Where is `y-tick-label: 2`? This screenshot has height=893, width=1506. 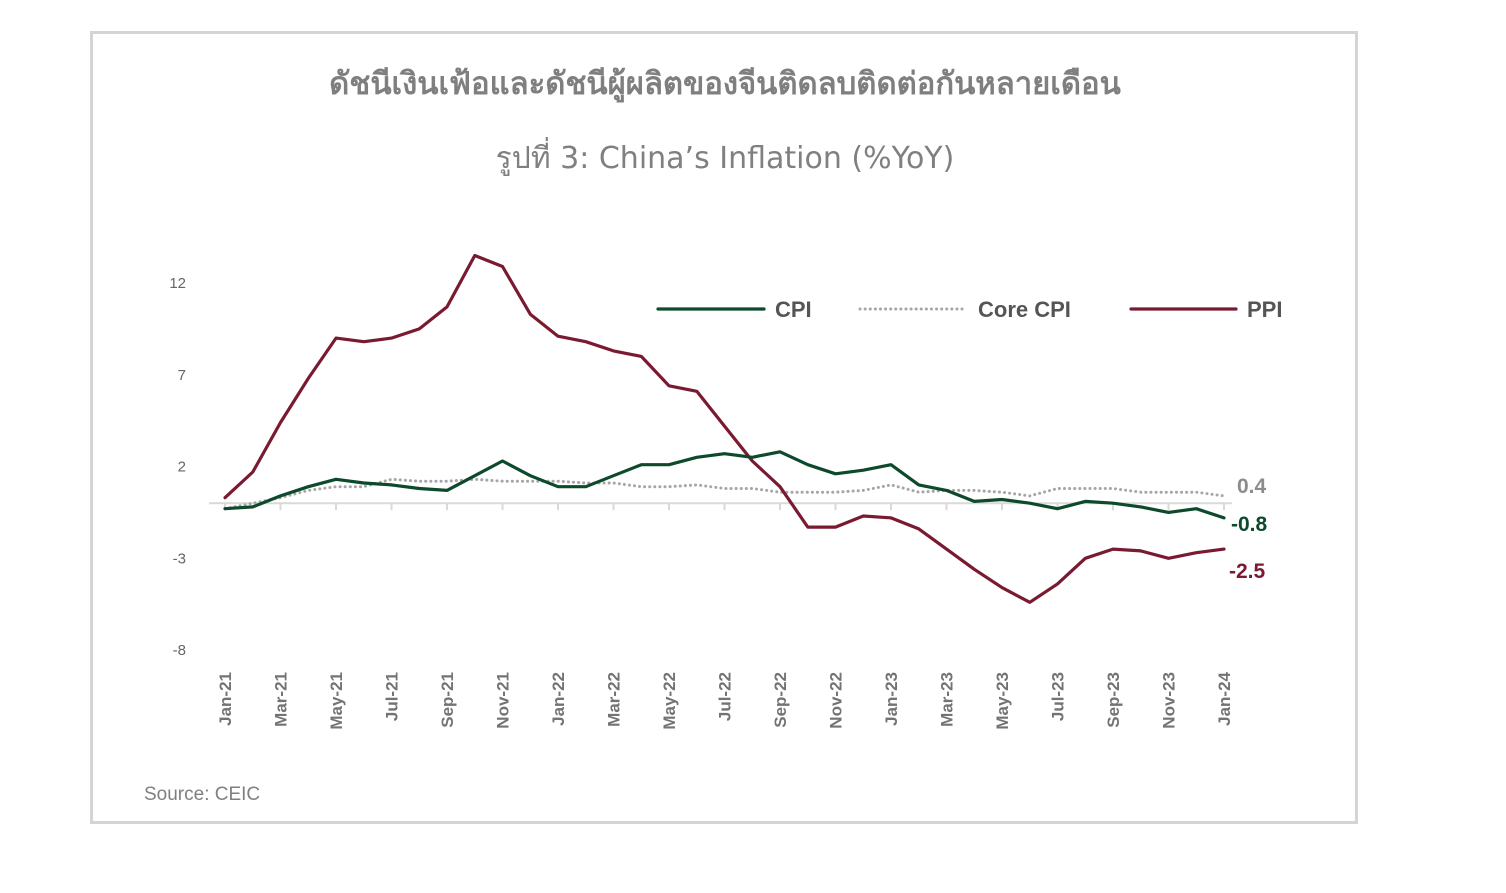 y-tick-label: 2 is located at coordinates (182, 467).